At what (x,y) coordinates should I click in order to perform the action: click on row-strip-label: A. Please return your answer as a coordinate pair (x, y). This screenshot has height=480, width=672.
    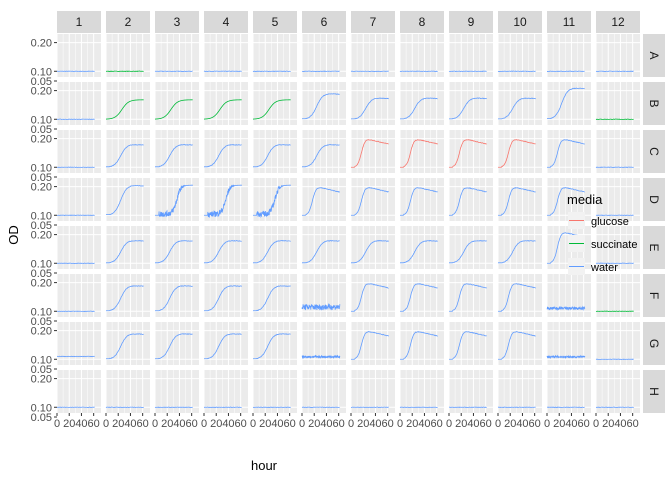
    Looking at the image, I should click on (654, 55).